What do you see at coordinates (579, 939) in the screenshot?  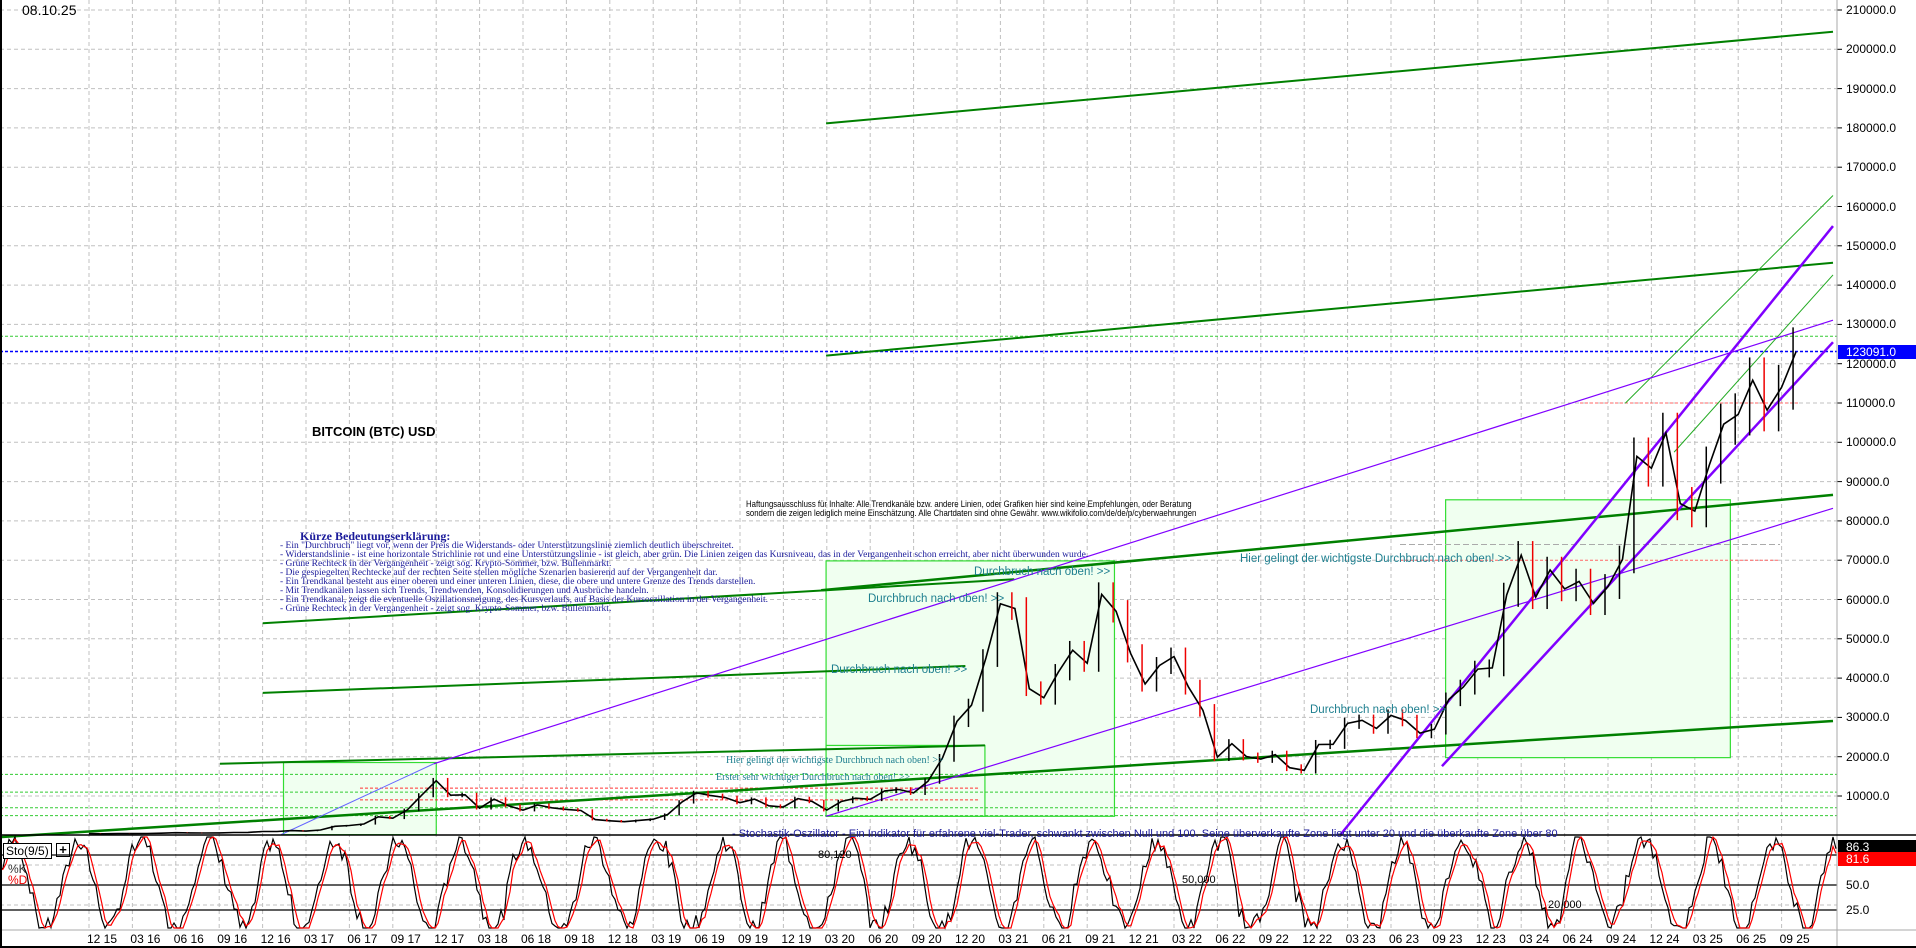 I see `x-tick-label: 09 18` at bounding box center [579, 939].